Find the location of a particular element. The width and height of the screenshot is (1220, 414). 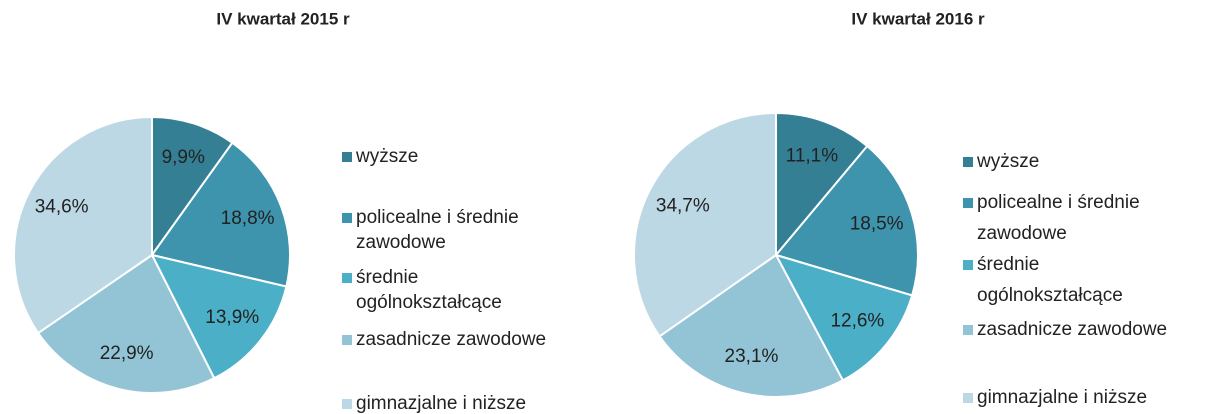

data-label: 22,9% is located at coordinates (127, 353).